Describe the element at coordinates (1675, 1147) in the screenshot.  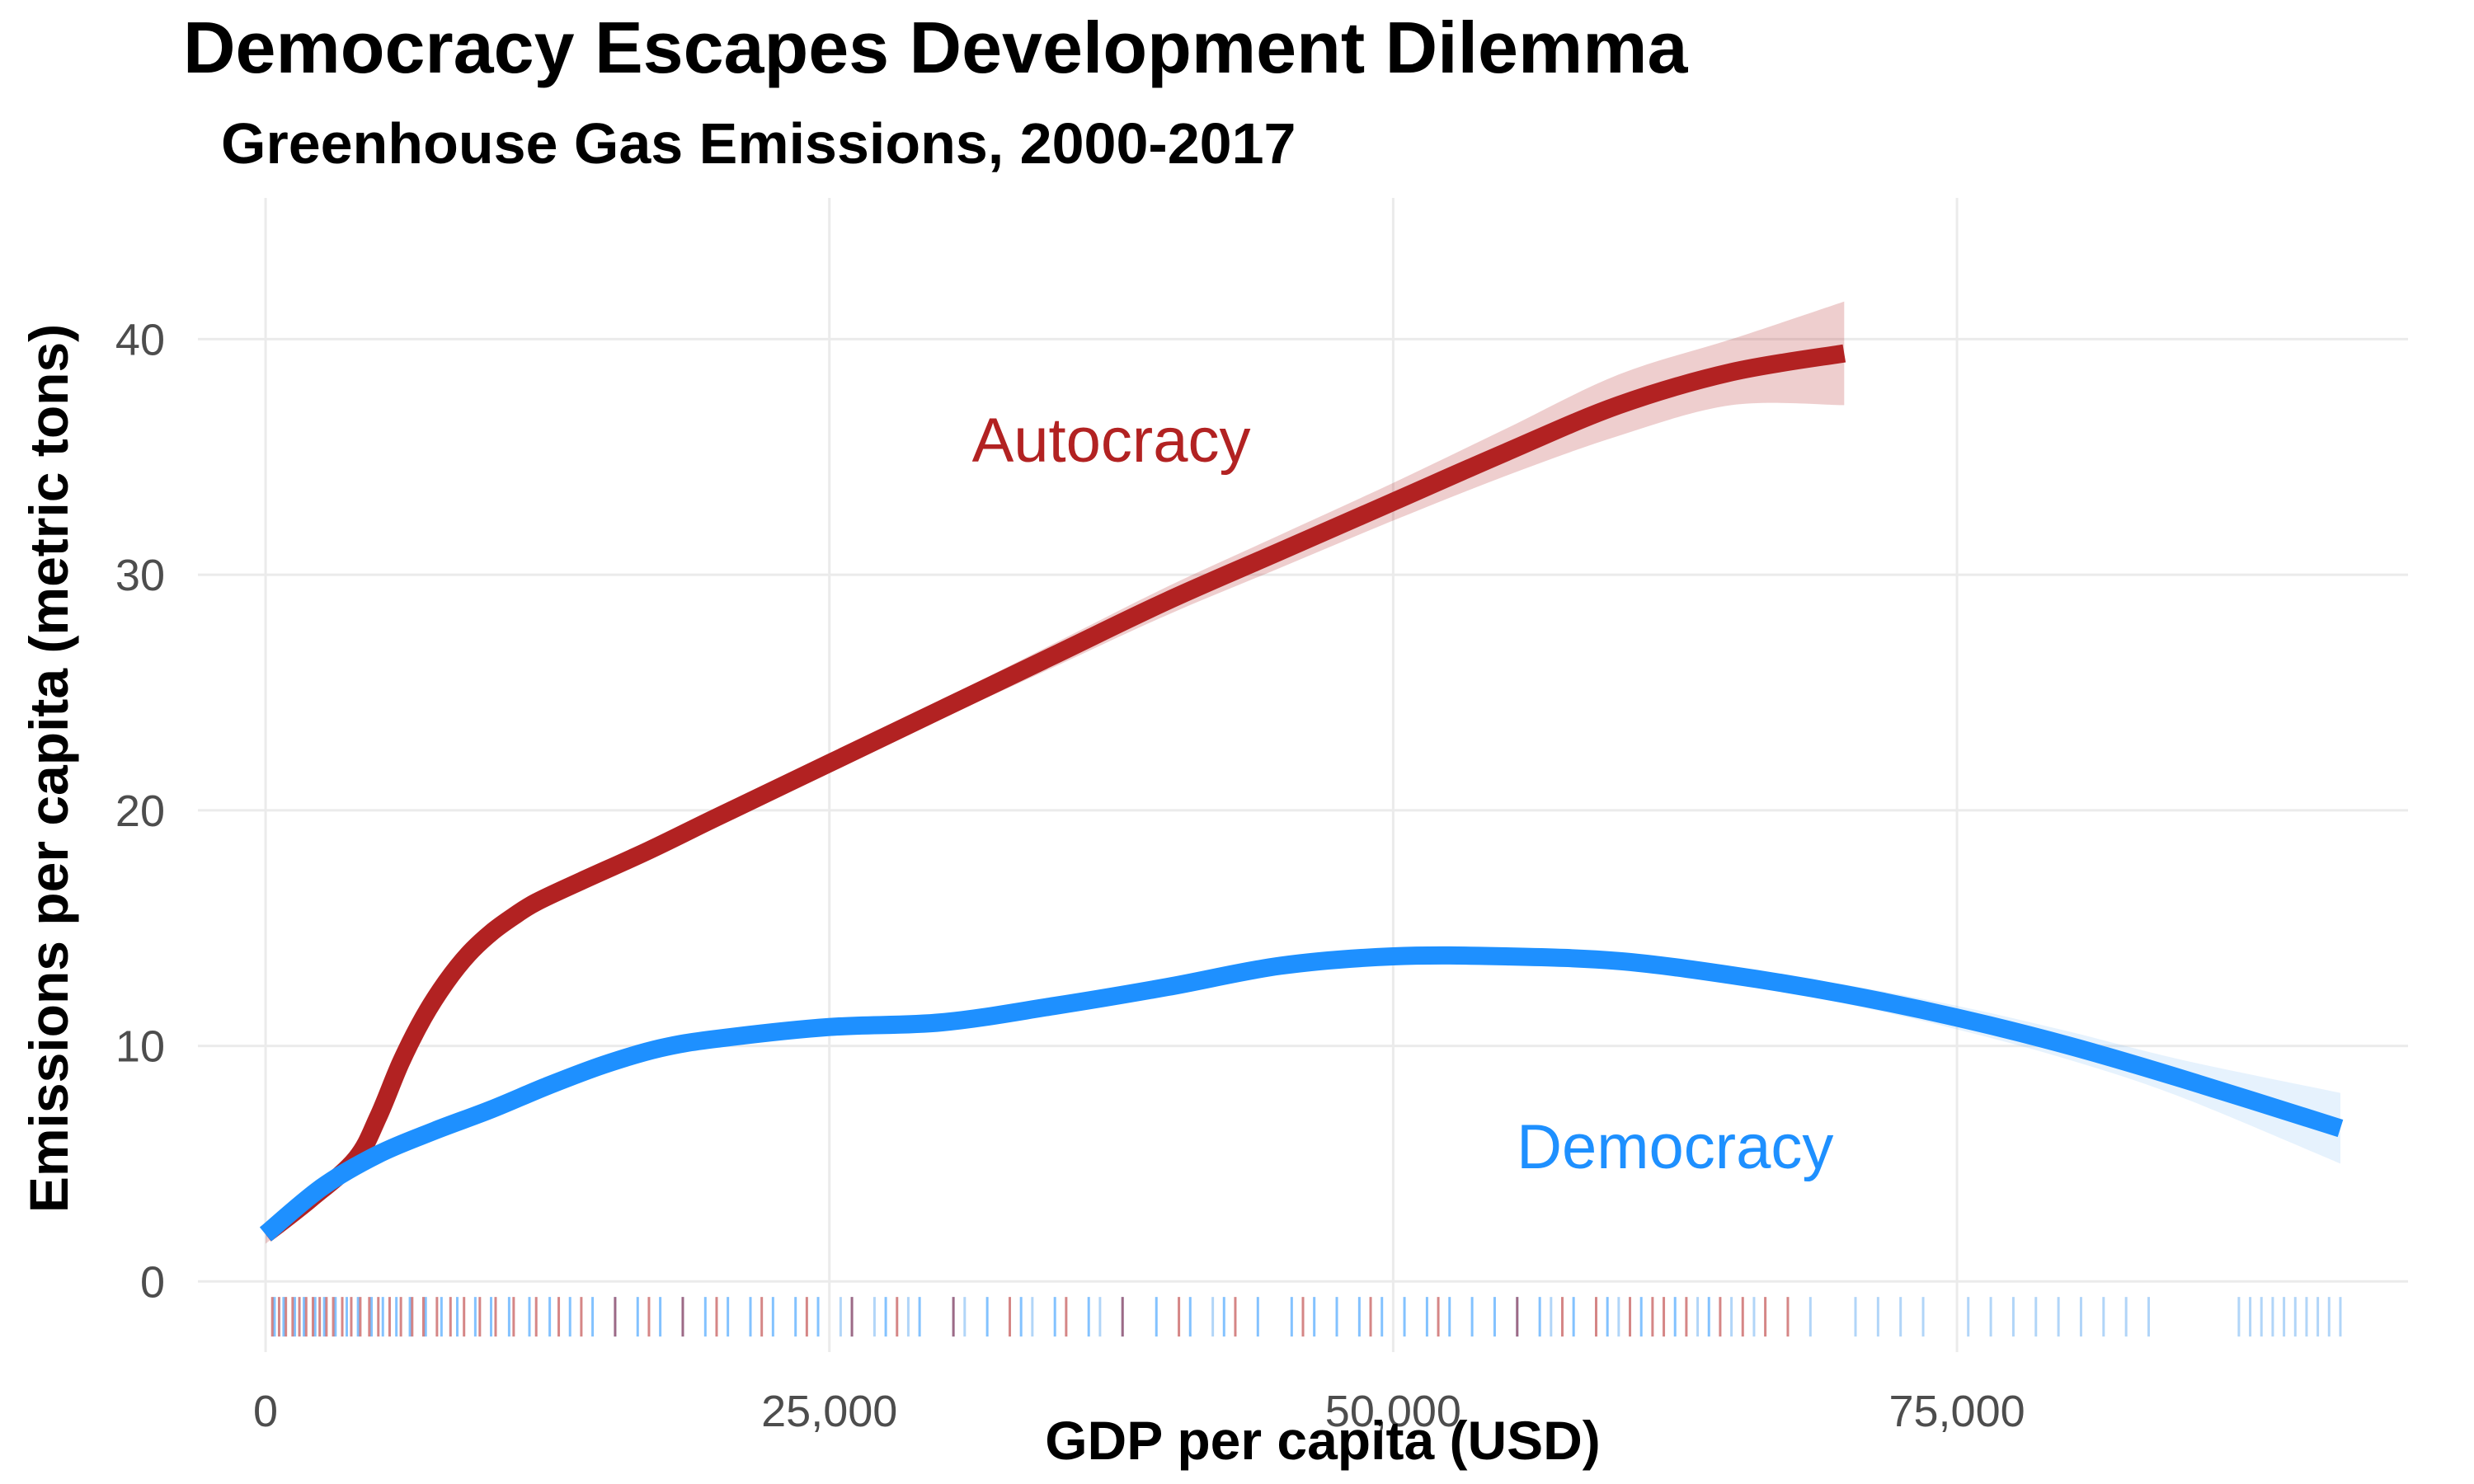
I see `democracy-label: Democracy` at that location.